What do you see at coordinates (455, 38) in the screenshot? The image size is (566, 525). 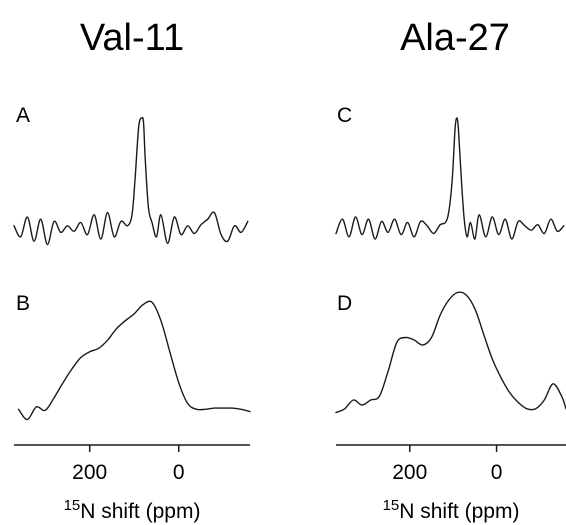 I see `column-title-ala-27: Ala-27` at bounding box center [455, 38].